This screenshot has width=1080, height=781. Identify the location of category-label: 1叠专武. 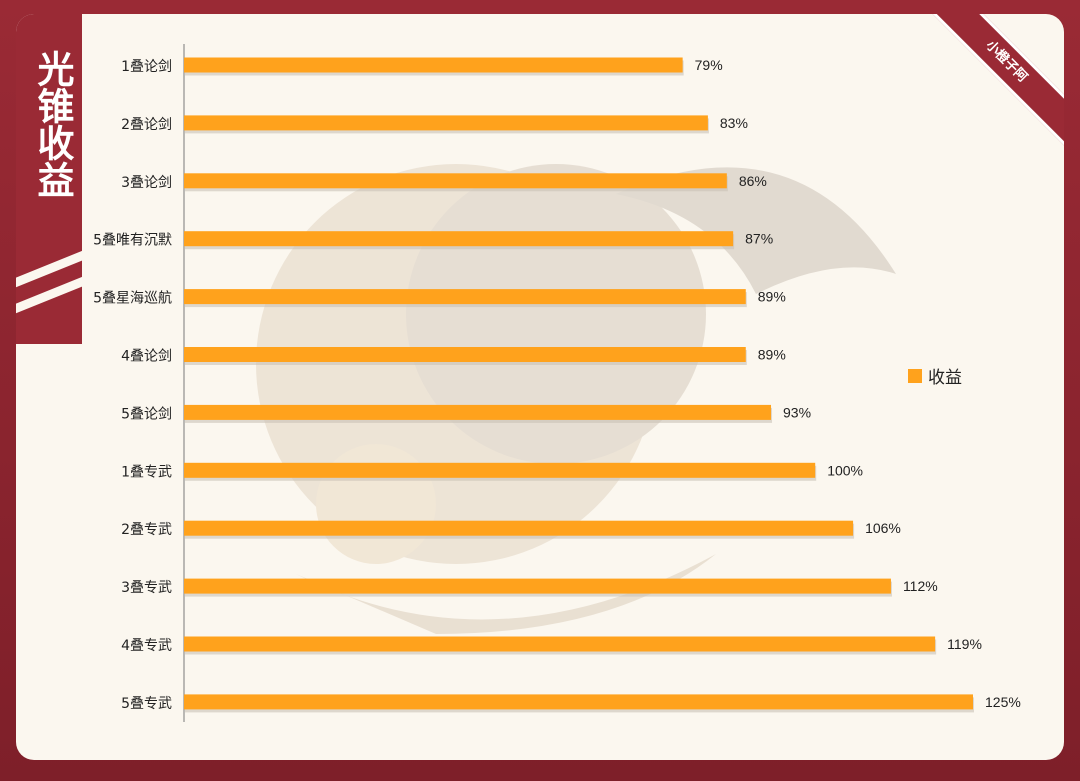
(146, 472).